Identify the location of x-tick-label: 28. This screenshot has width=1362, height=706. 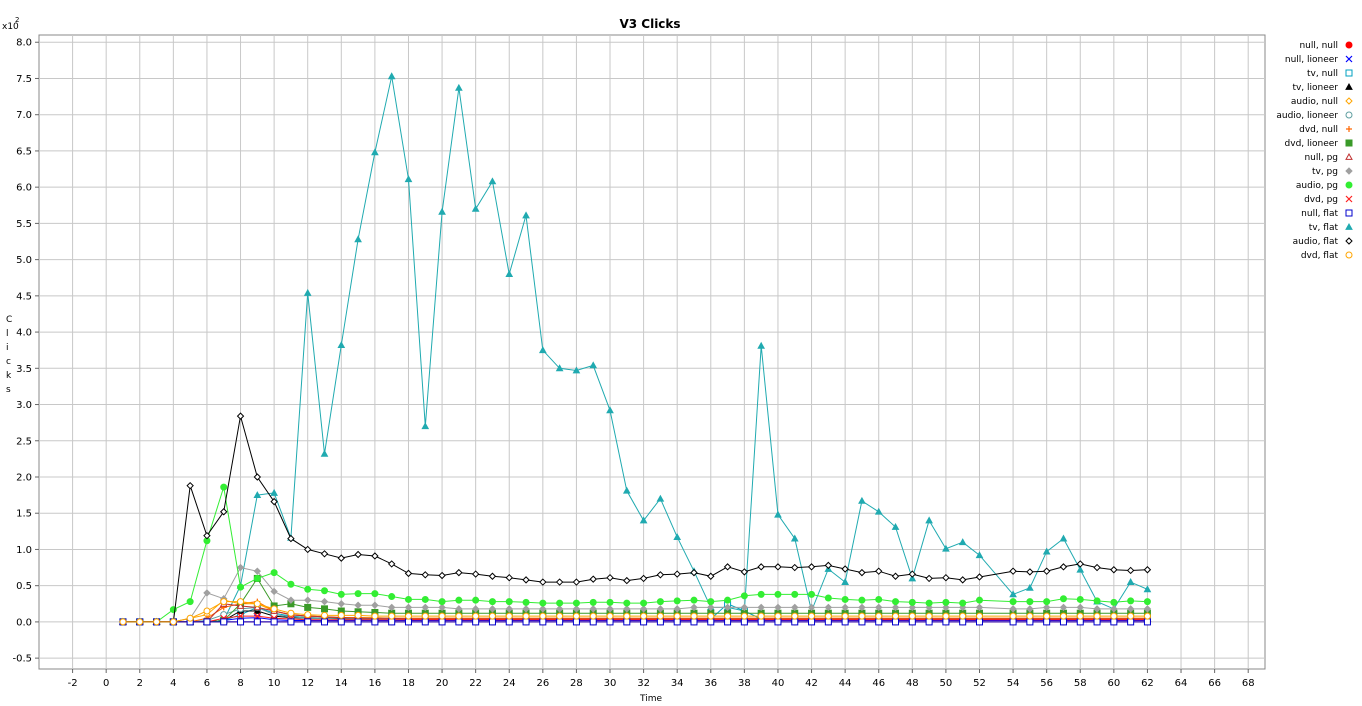
(576, 683).